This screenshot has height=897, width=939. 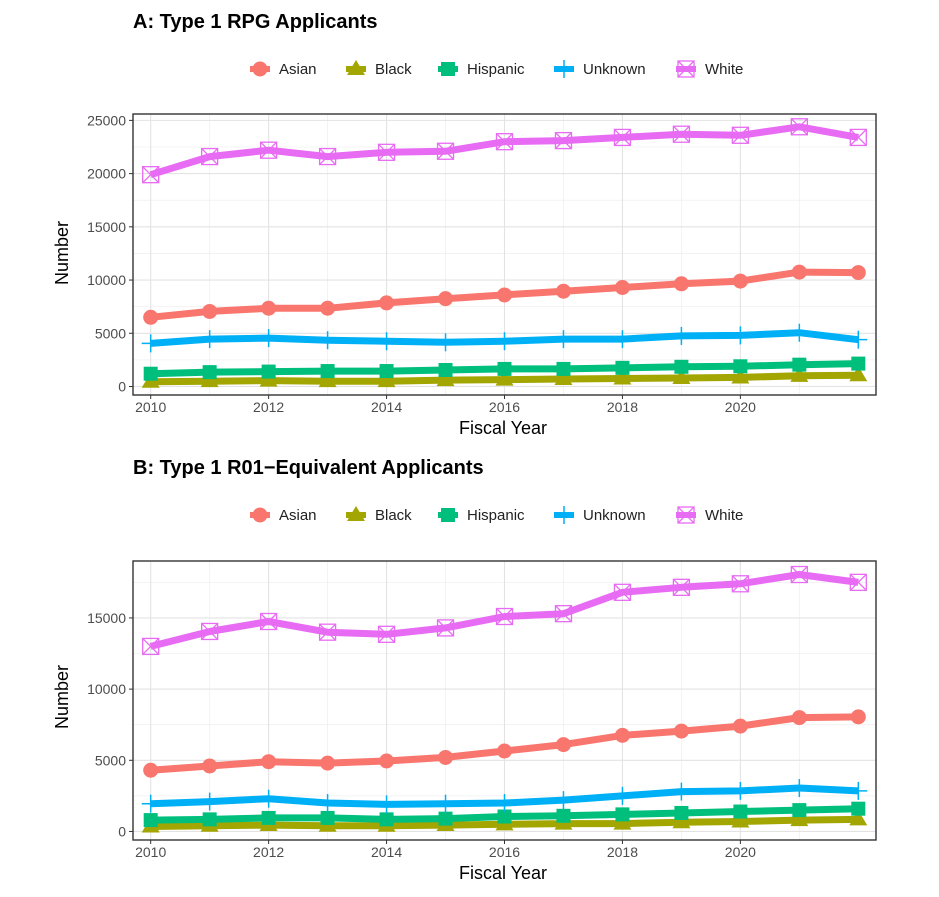 What do you see at coordinates (740, 407) in the screenshot?
I see `x-tick-label: 2020` at bounding box center [740, 407].